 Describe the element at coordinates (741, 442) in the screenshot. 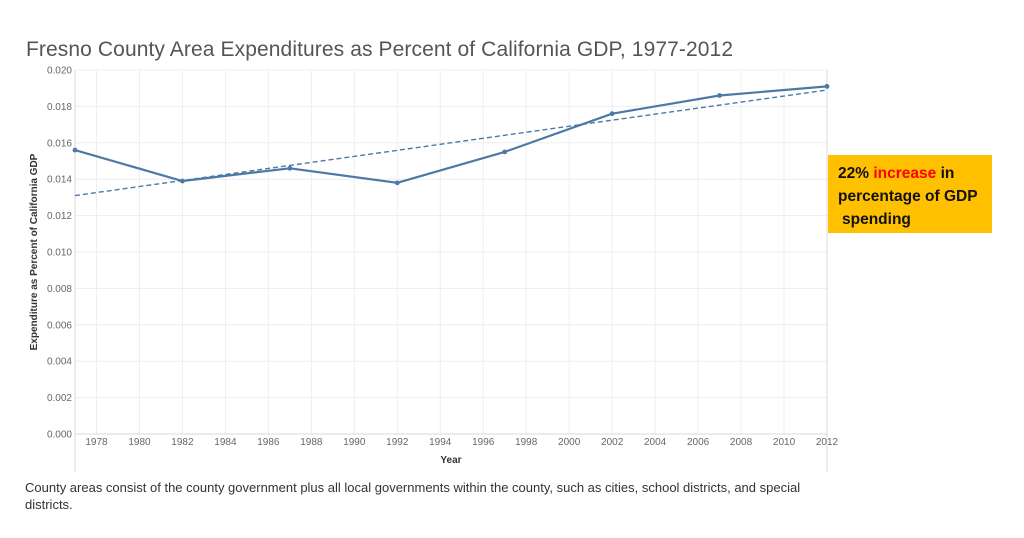

I see `x-tick-label: 2008` at that location.